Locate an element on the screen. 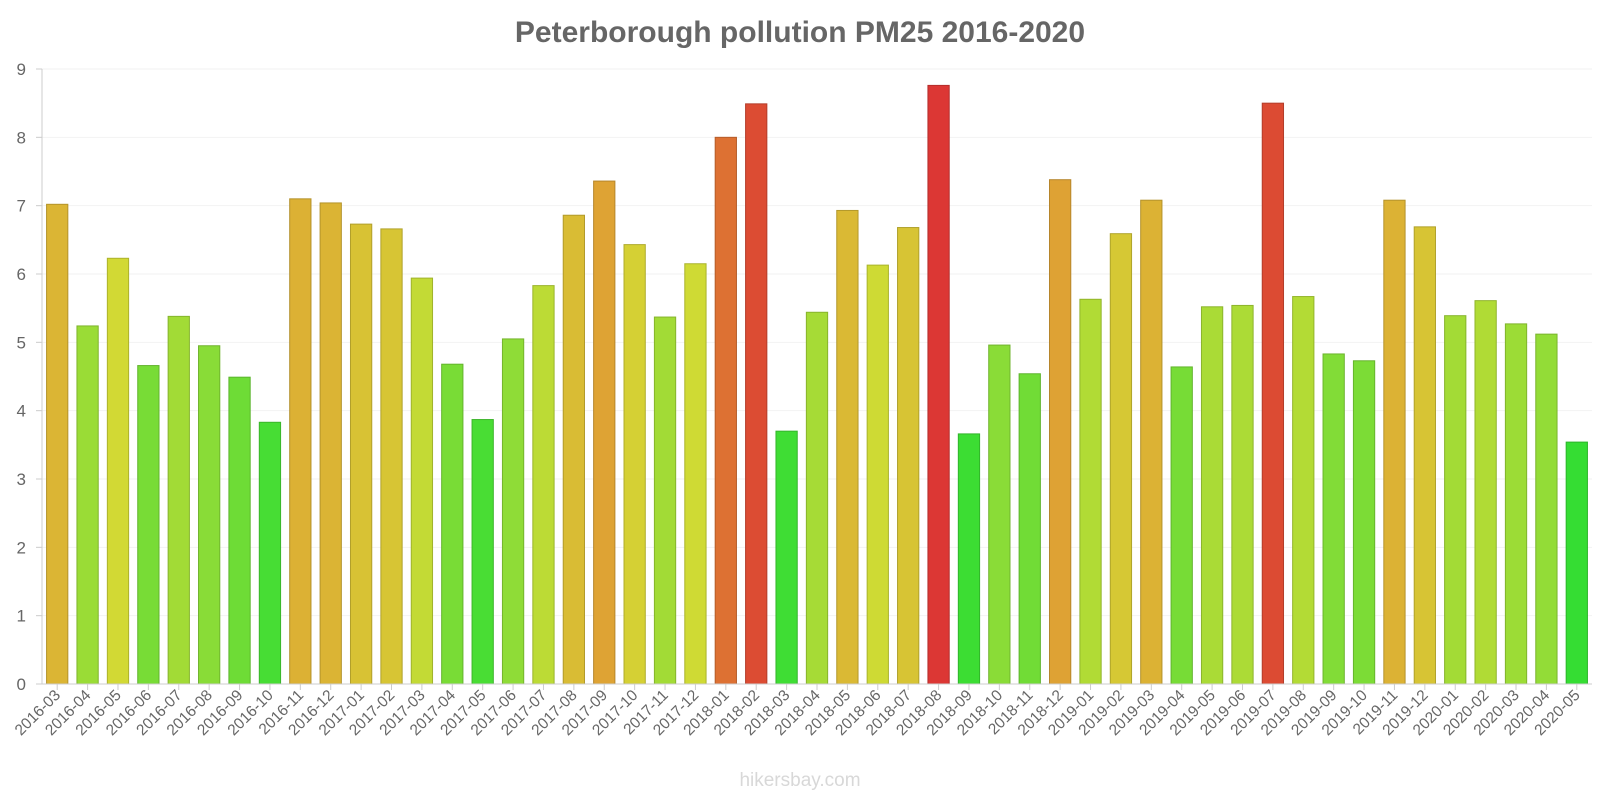 The width and height of the screenshot is (1600, 800). y-tick-label: 4 is located at coordinates (21, 411).